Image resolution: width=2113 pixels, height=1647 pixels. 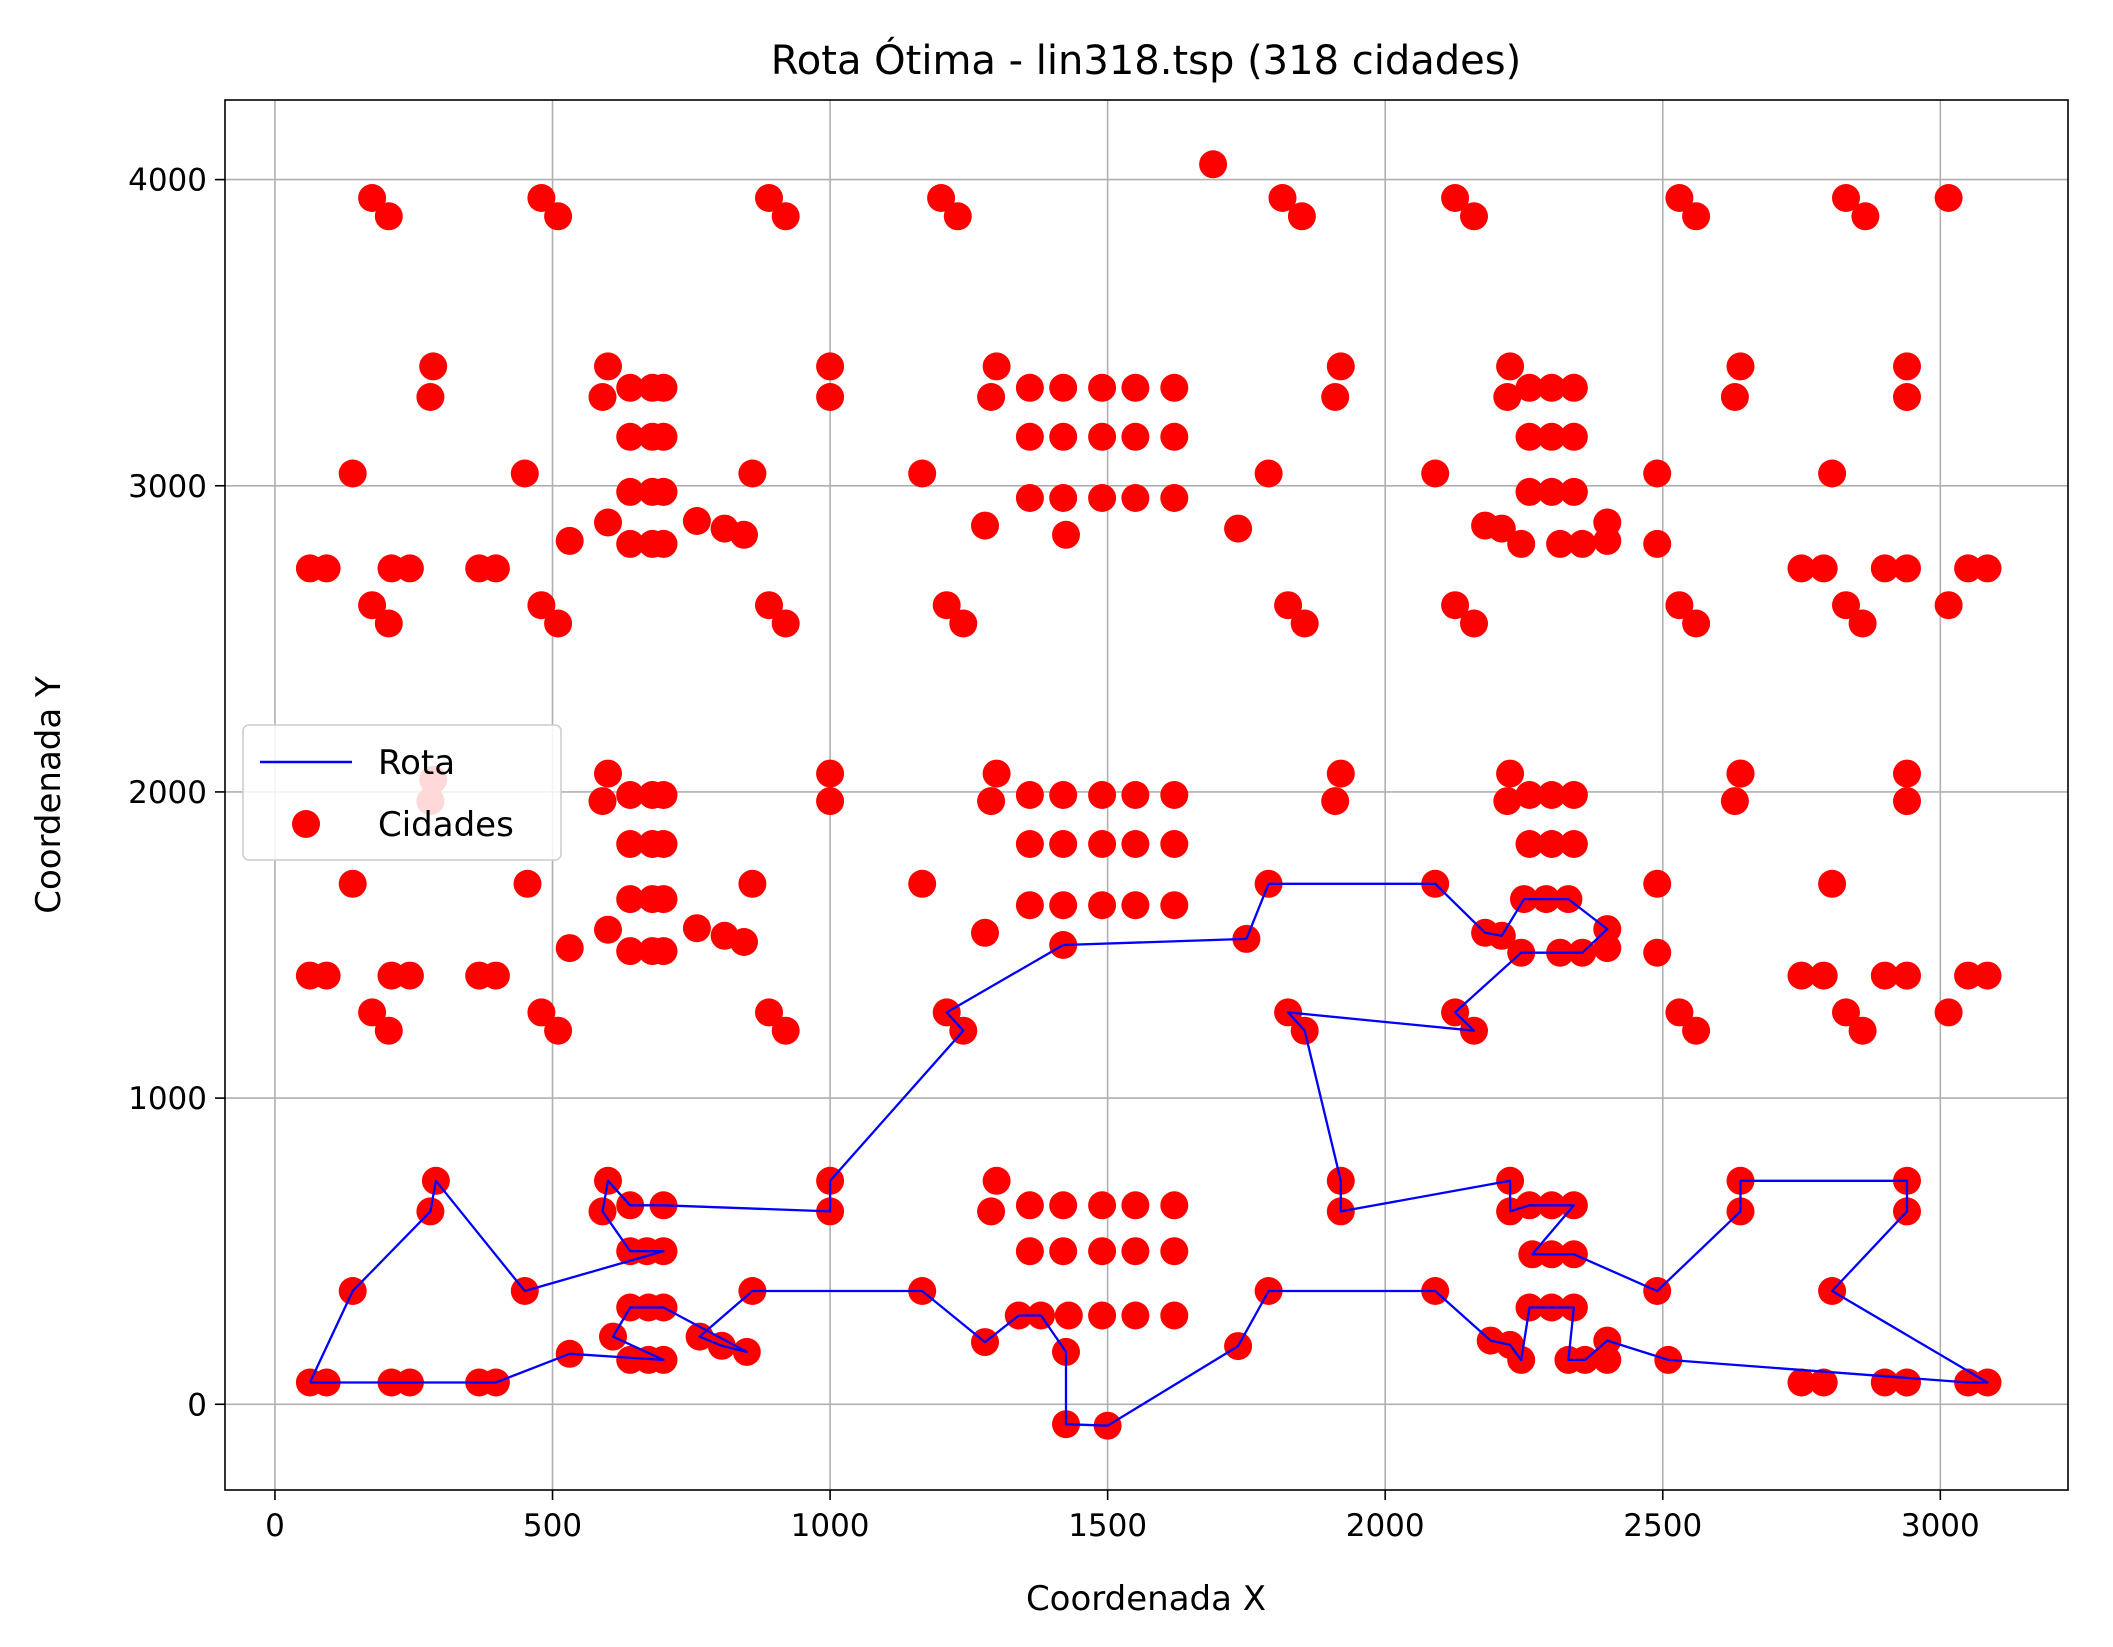 What do you see at coordinates (167, 793) in the screenshot?
I see `y-tick-label: 2000` at bounding box center [167, 793].